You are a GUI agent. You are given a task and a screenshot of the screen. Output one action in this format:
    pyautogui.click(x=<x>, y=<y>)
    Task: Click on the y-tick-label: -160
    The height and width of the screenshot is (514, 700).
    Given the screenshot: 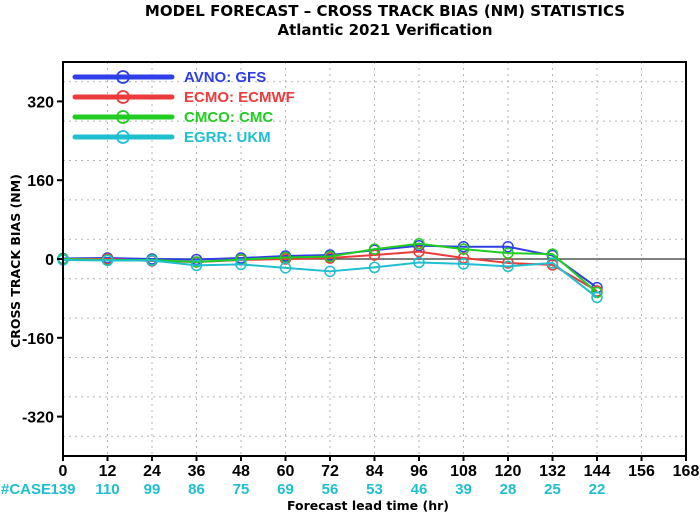 What is the action you would take?
    pyautogui.click(x=38, y=339)
    